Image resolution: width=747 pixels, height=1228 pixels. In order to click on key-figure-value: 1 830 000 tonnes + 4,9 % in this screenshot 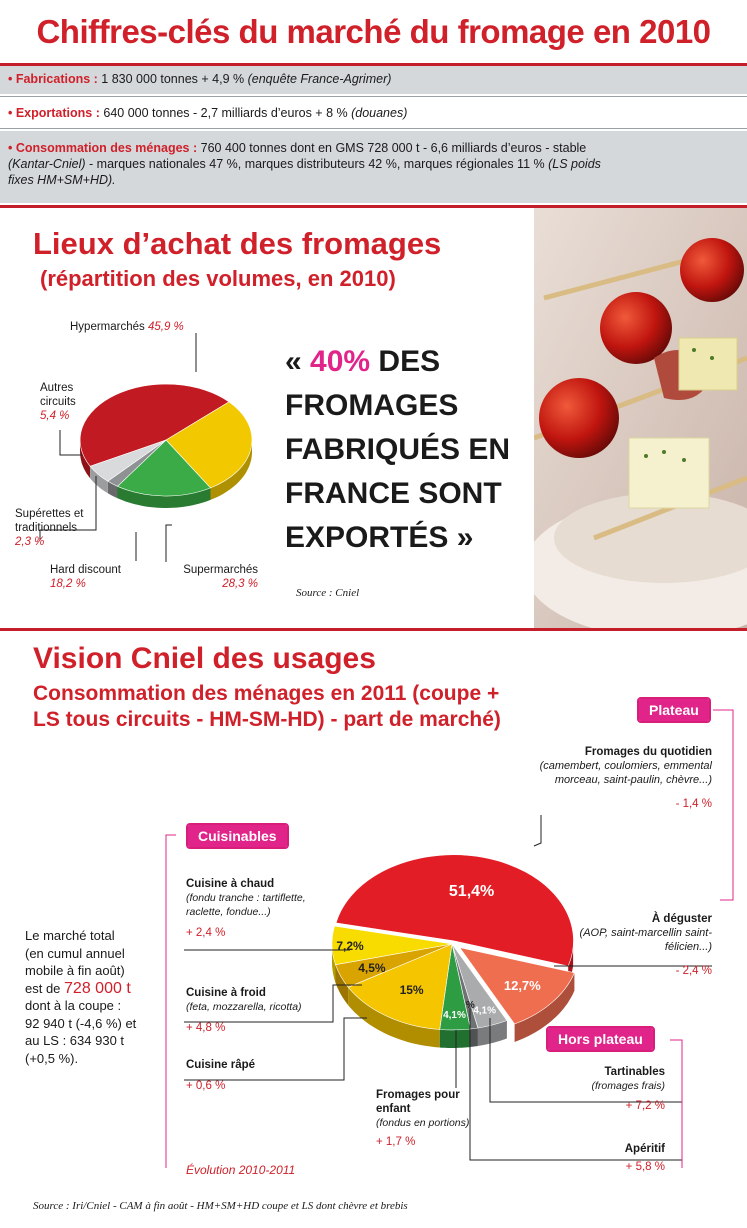, I will do `click(172, 79)`.